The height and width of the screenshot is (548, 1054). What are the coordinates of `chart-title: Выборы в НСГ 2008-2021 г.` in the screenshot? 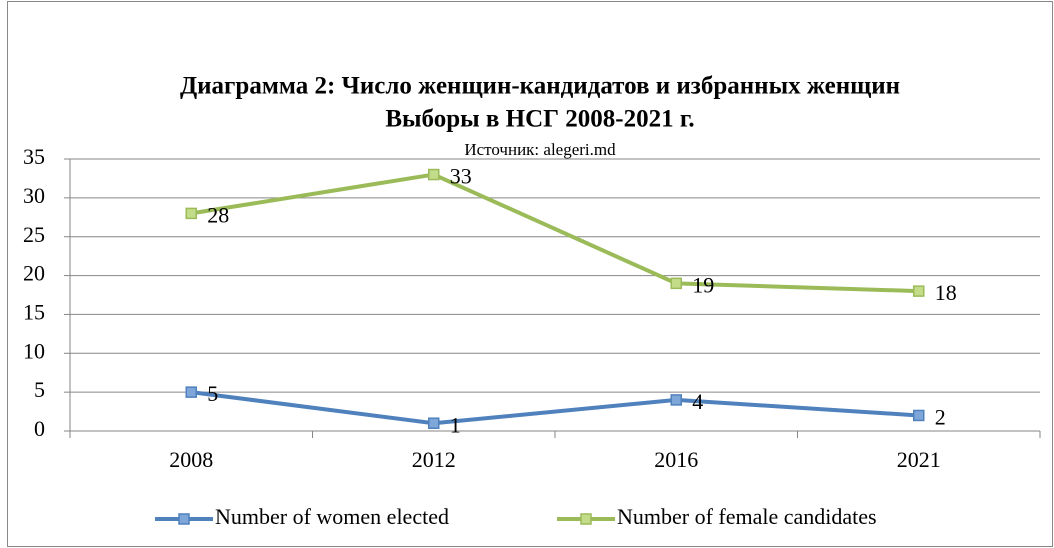 It's located at (539, 119).